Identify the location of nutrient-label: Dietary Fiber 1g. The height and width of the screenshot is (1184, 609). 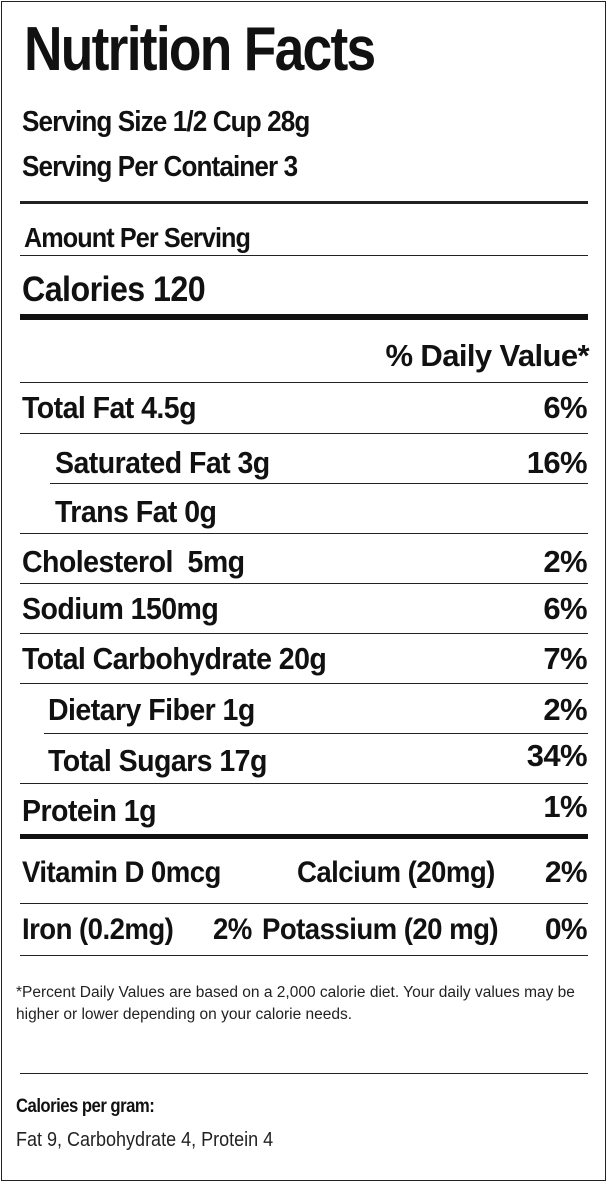
(151, 709).